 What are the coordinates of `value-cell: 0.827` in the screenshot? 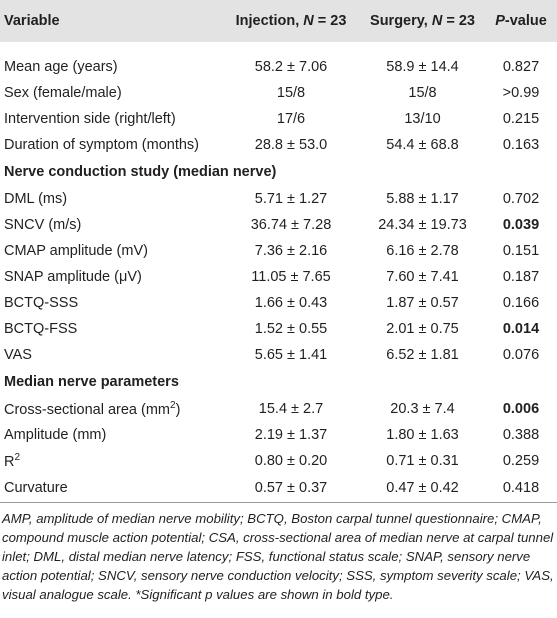 It's located at (521, 67).